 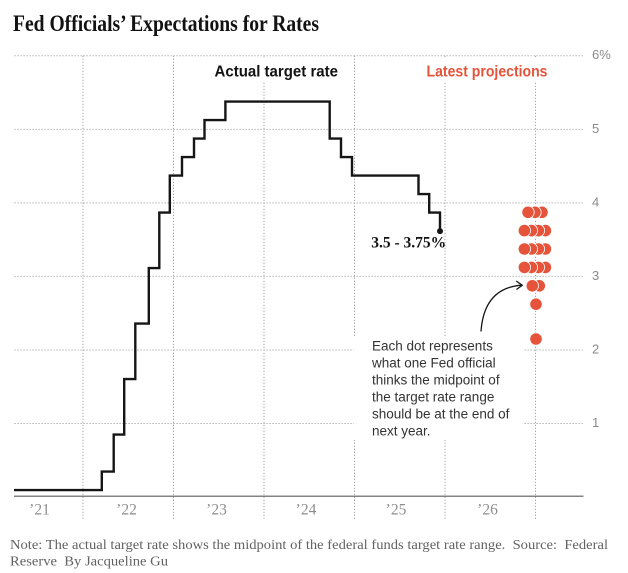 What do you see at coordinates (441, 414) in the screenshot?
I see `svg-text: should be at the end of` at bounding box center [441, 414].